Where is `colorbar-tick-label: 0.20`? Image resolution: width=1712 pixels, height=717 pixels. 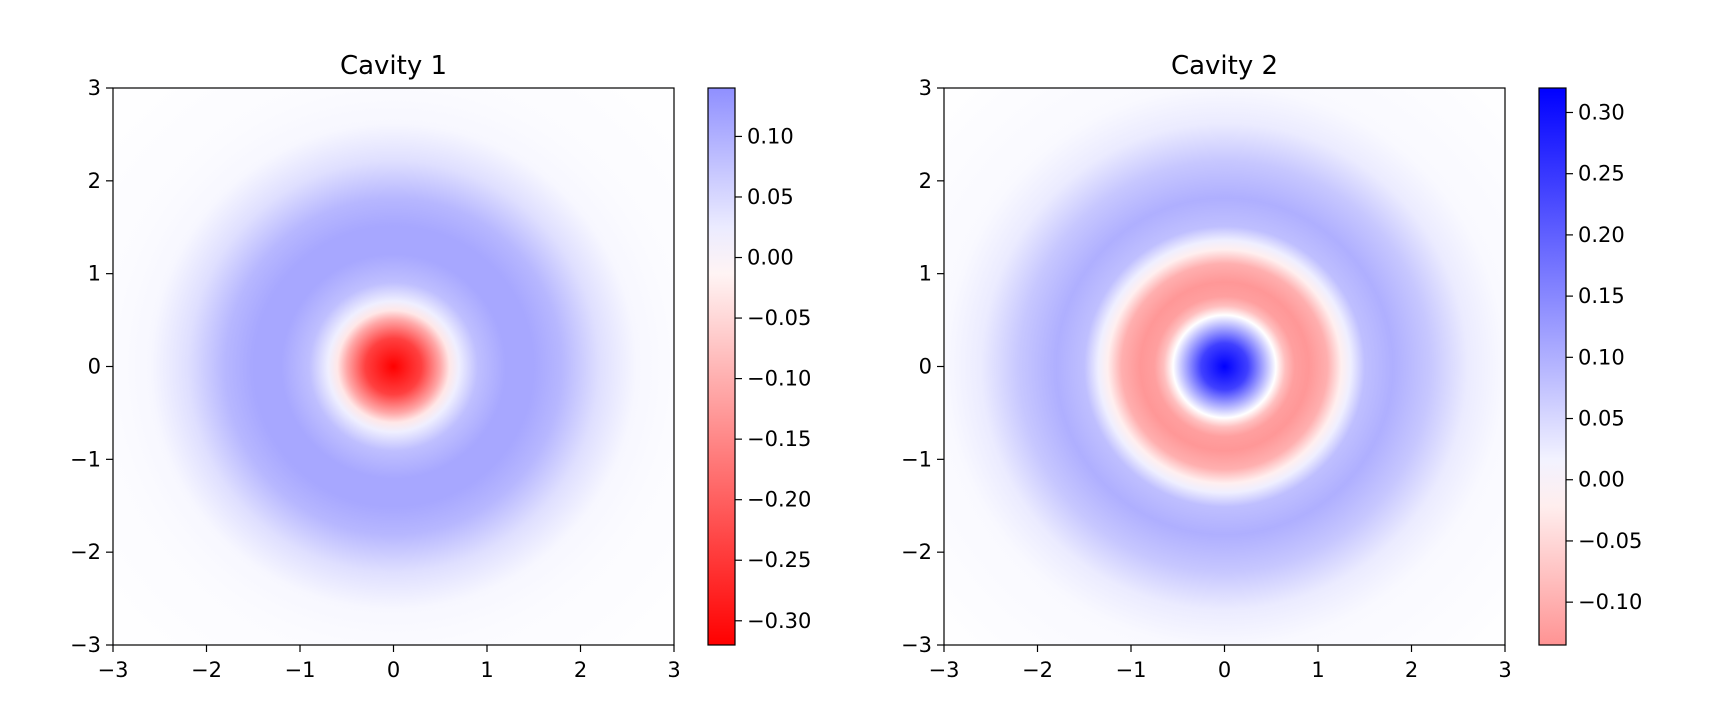 colorbar-tick-label: 0.20 is located at coordinates (1601, 235).